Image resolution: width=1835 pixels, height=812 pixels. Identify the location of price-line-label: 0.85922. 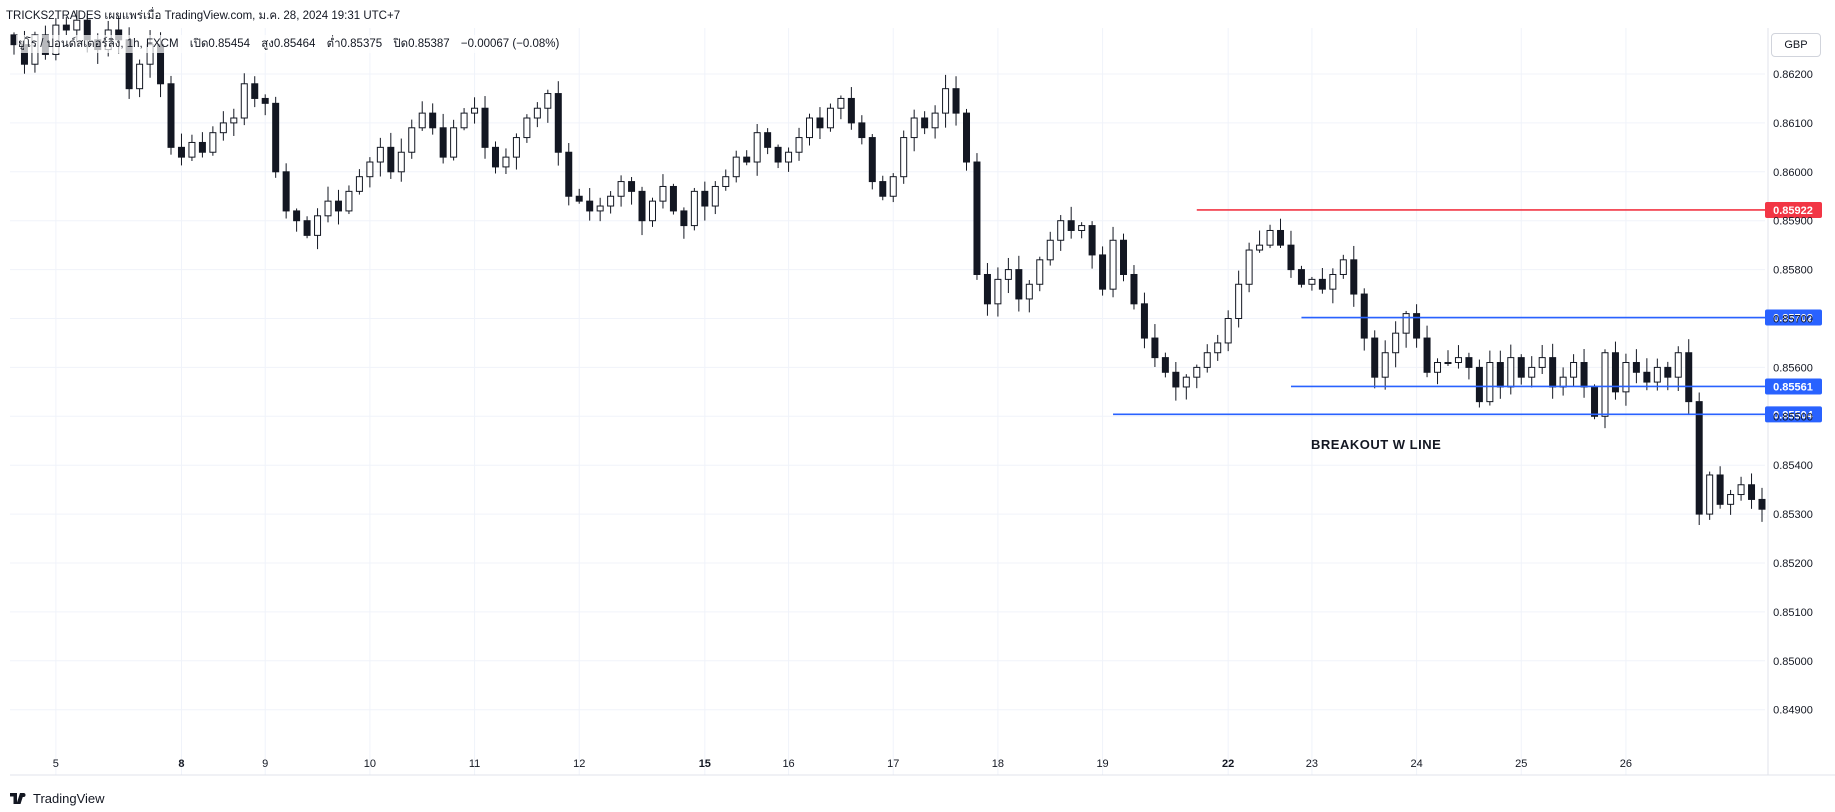
(1793, 209).